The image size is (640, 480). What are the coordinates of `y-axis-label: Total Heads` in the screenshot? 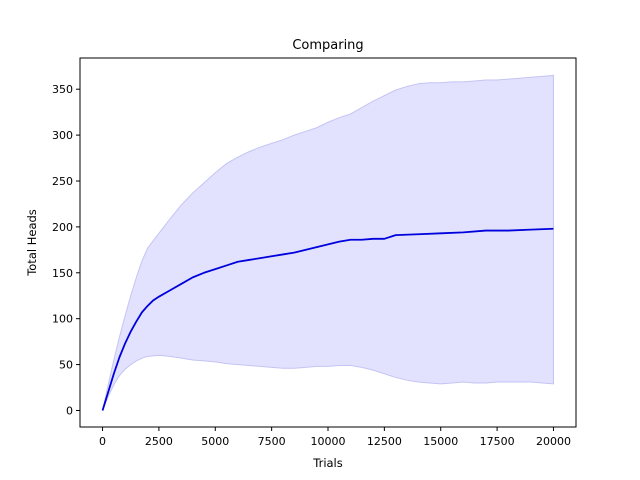 It's located at (32, 243).